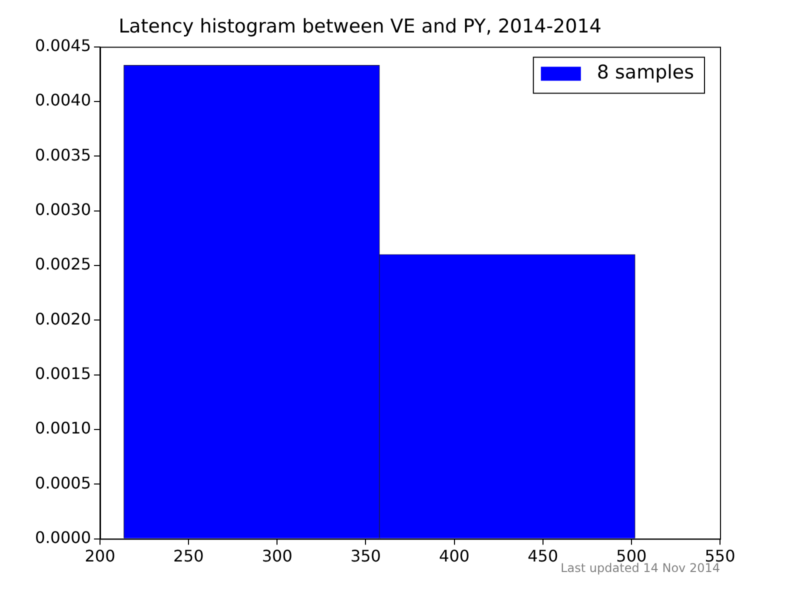 The width and height of the screenshot is (800, 600). Describe the element at coordinates (63, 482) in the screenshot. I see `y-tick-label: 0.0005` at that location.